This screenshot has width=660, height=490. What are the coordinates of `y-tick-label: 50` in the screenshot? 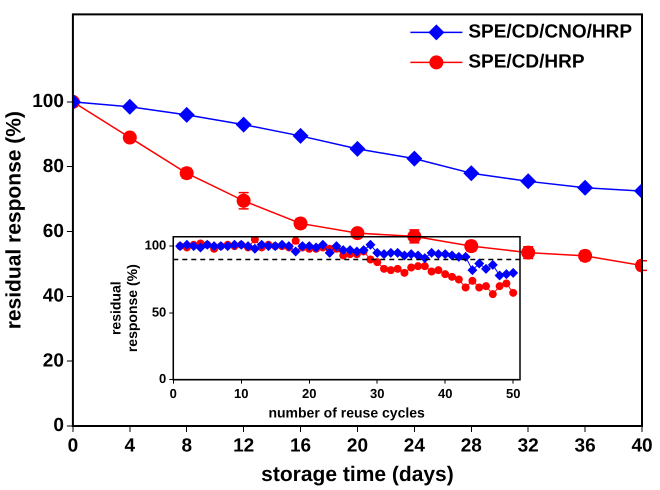 It's located at (159, 312).